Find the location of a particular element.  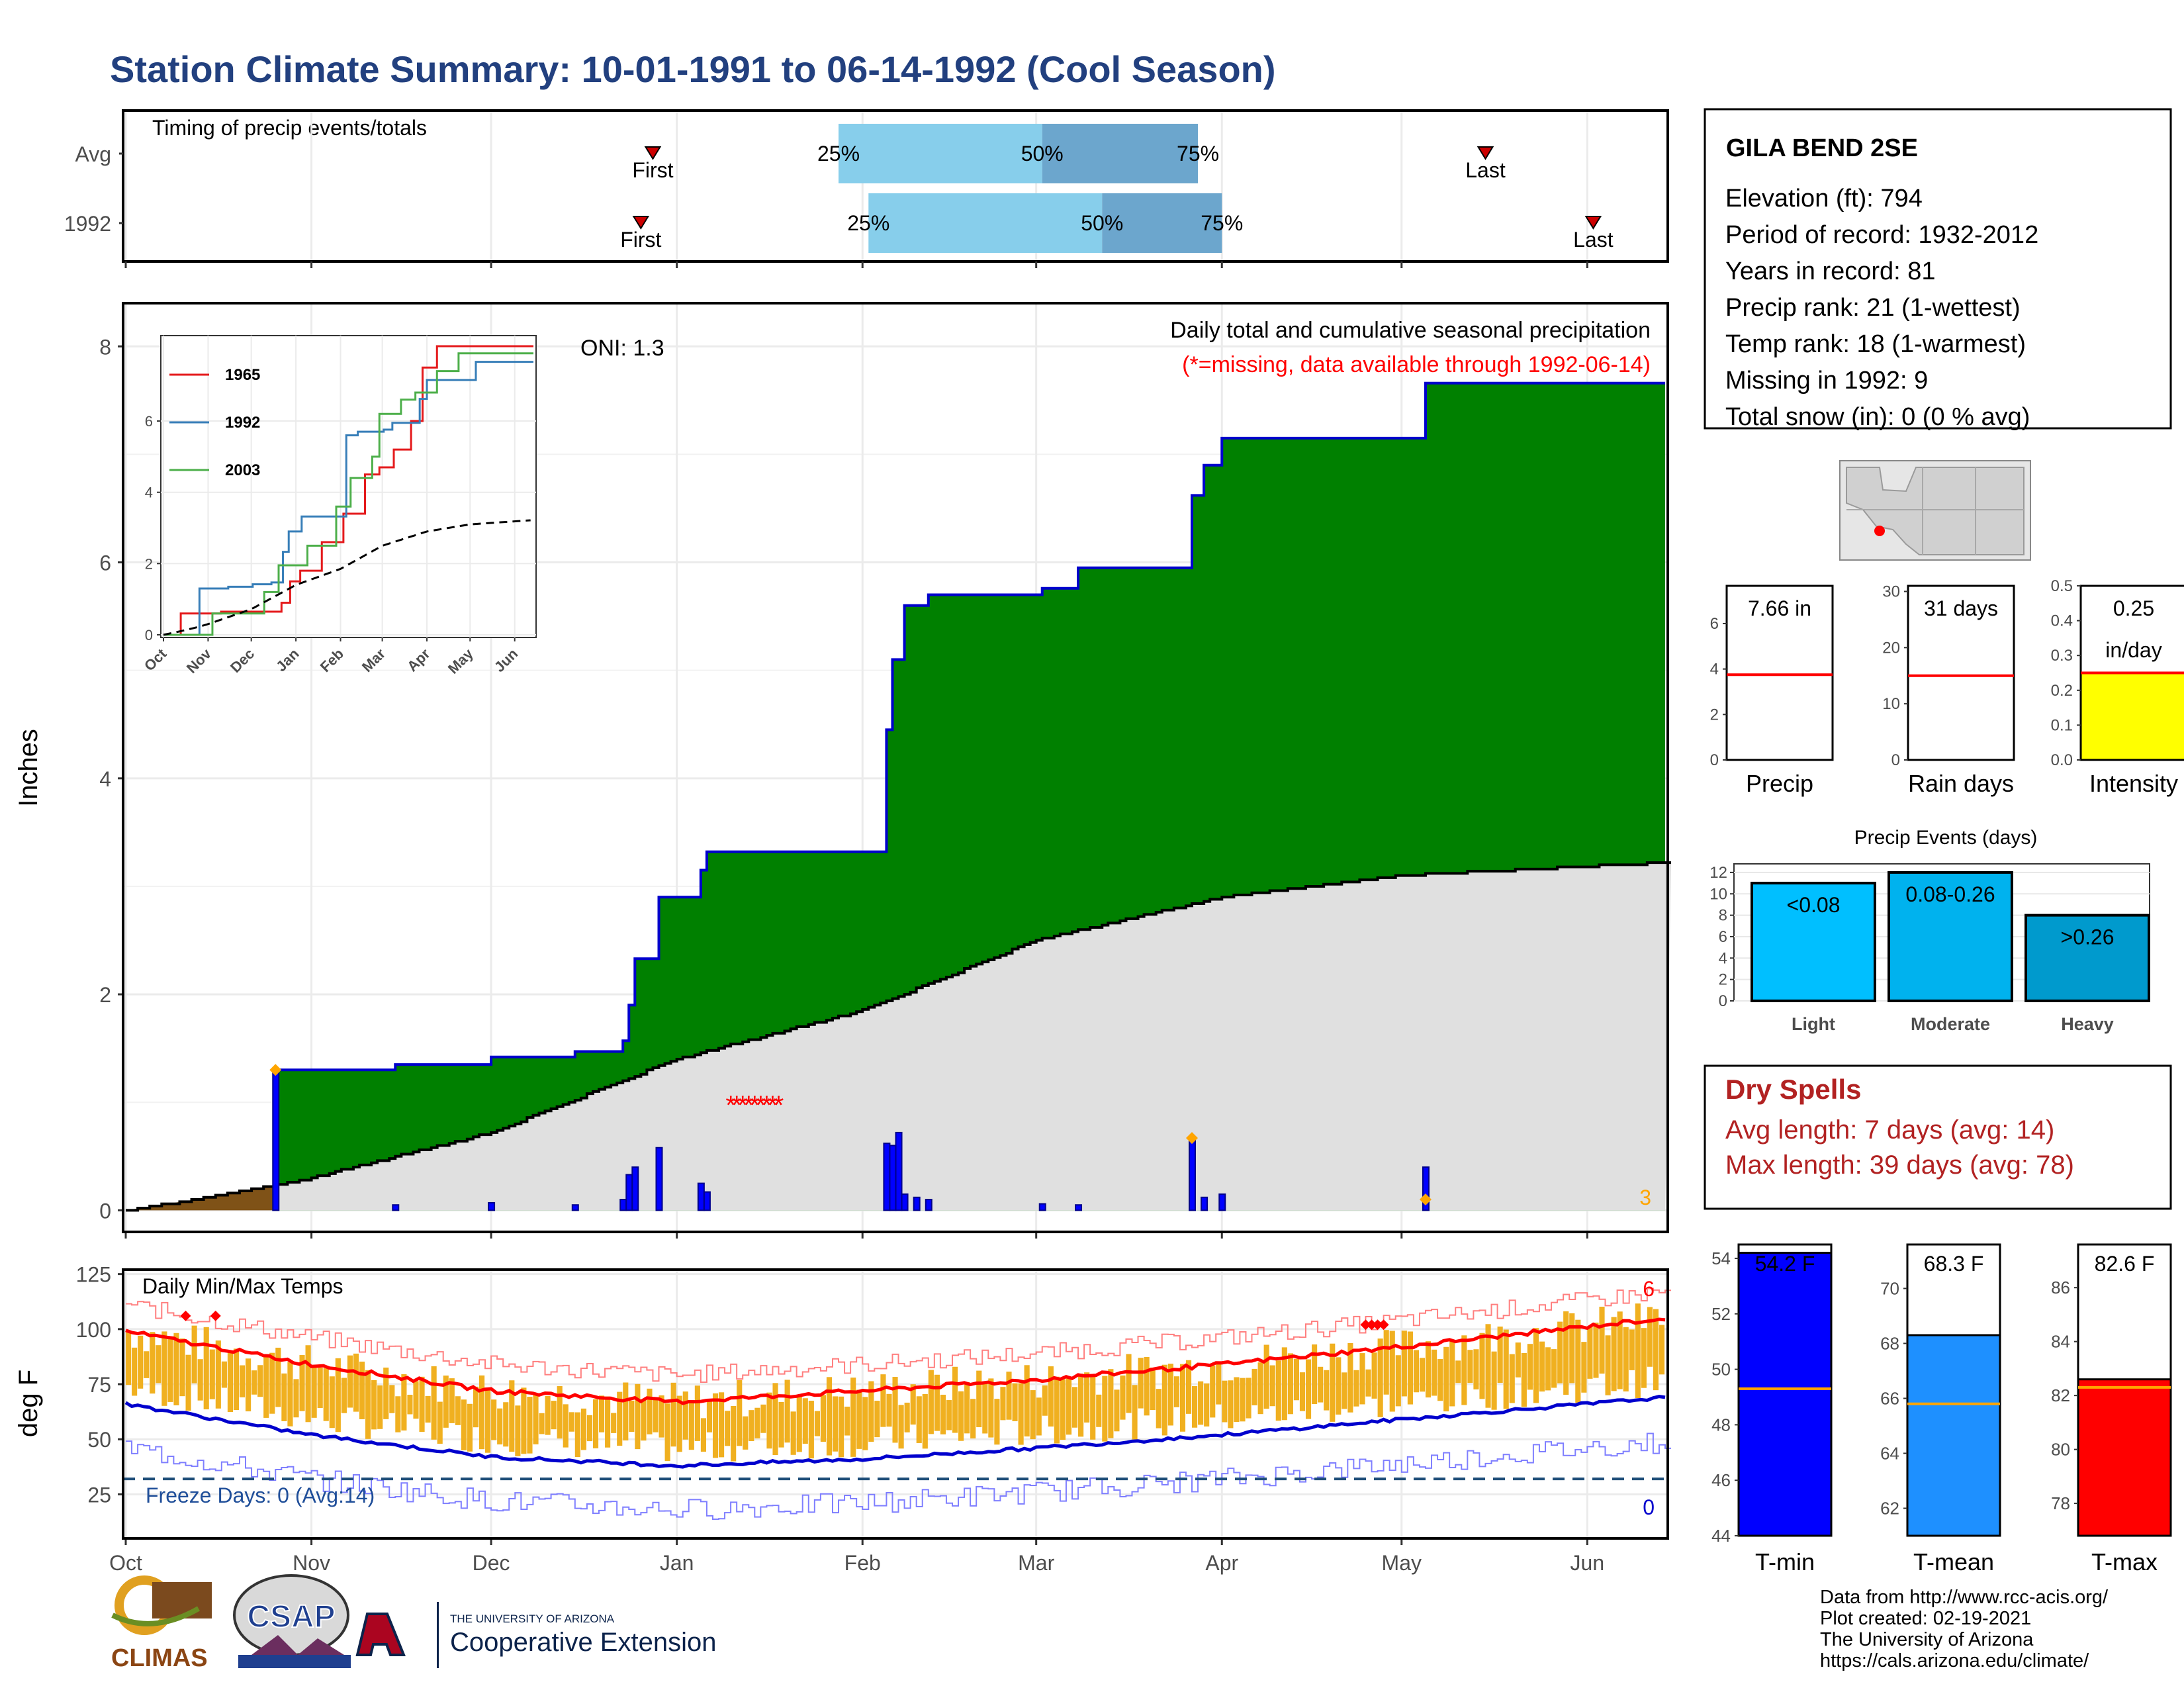

precip-ylabel: Inches is located at coordinates (28, 768).